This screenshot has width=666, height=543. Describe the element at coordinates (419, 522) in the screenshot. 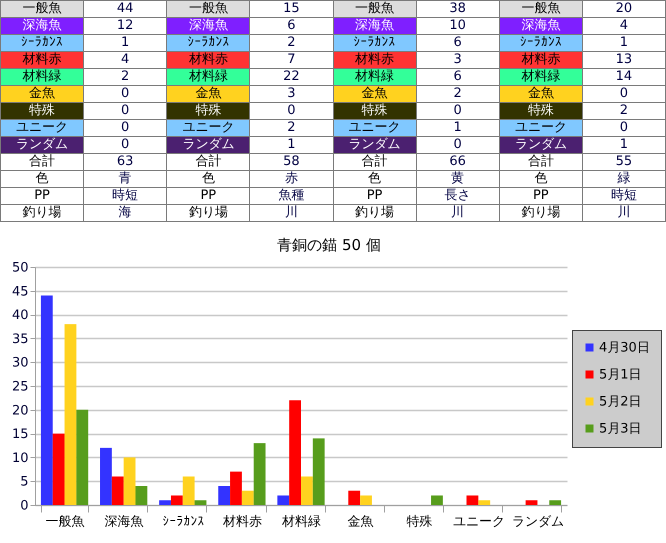

I see `x-tick-label: 特殊` at that location.